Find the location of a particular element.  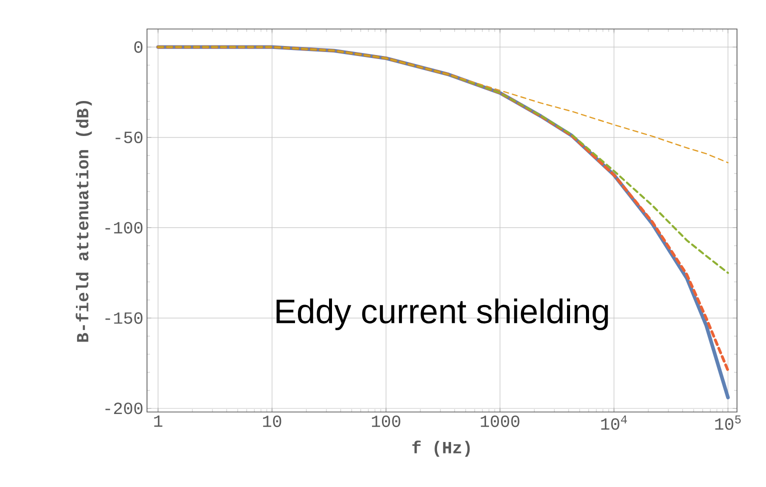

x-tick-label: 1 is located at coordinates (158, 421).